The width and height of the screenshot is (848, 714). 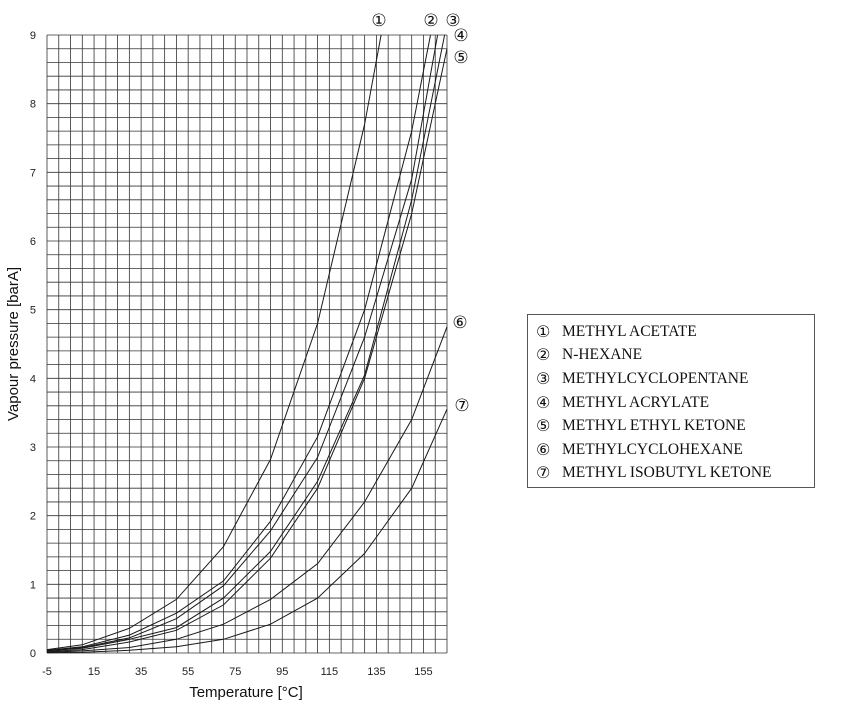 What do you see at coordinates (543, 426) in the screenshot?
I see `legend-marker-5: ⑤` at bounding box center [543, 426].